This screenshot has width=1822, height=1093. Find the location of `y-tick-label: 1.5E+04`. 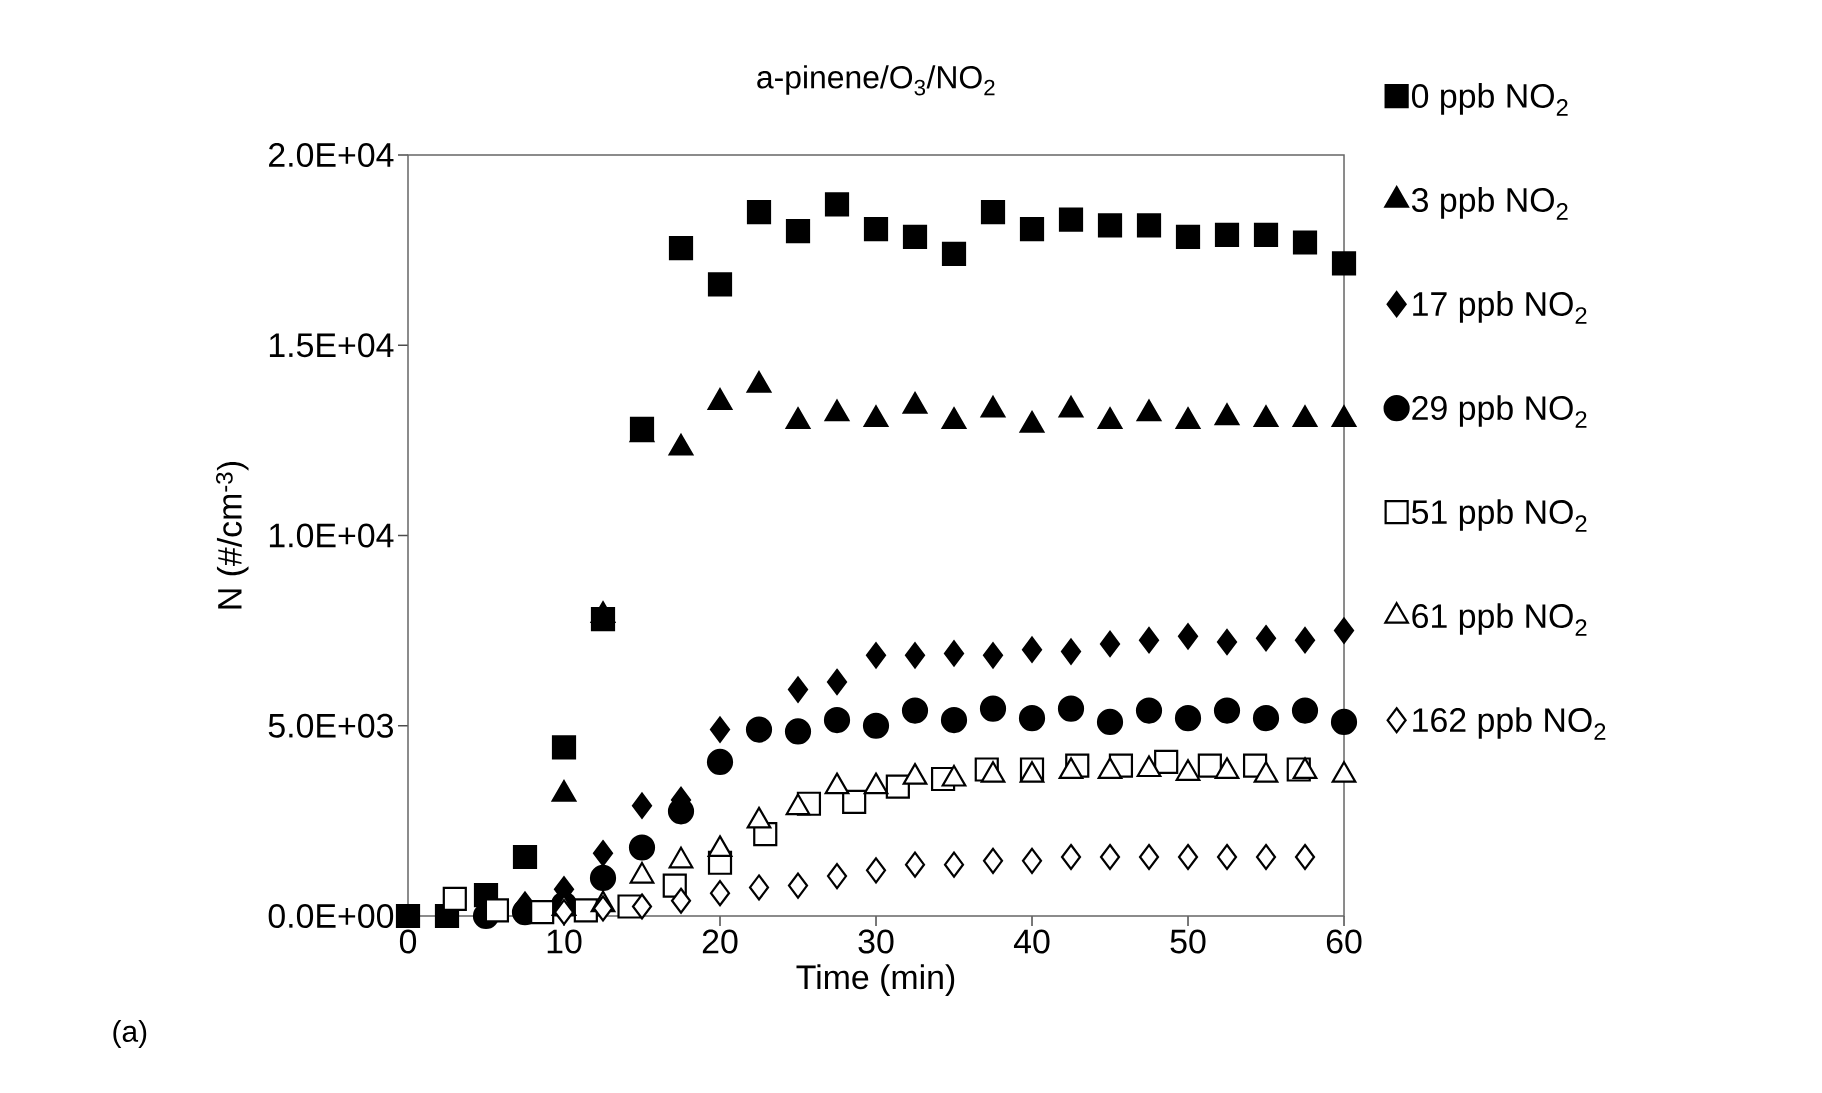

y-tick-label: 1.5E+04 is located at coordinates (331, 345).